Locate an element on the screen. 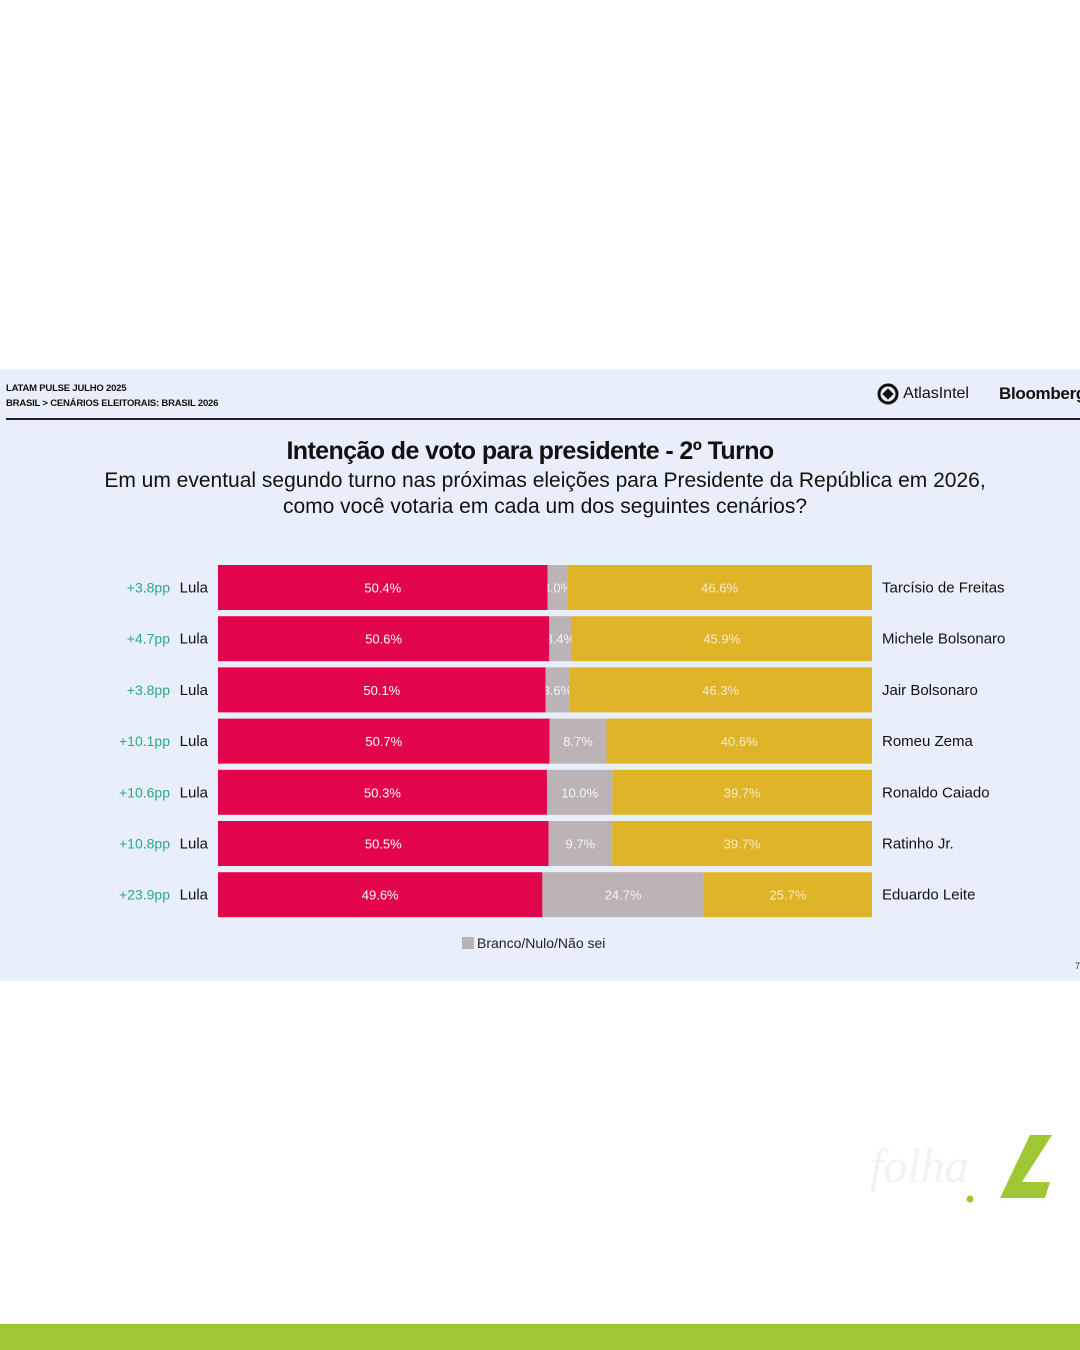  data-label-lula: 50.3% is located at coordinates (382, 792).